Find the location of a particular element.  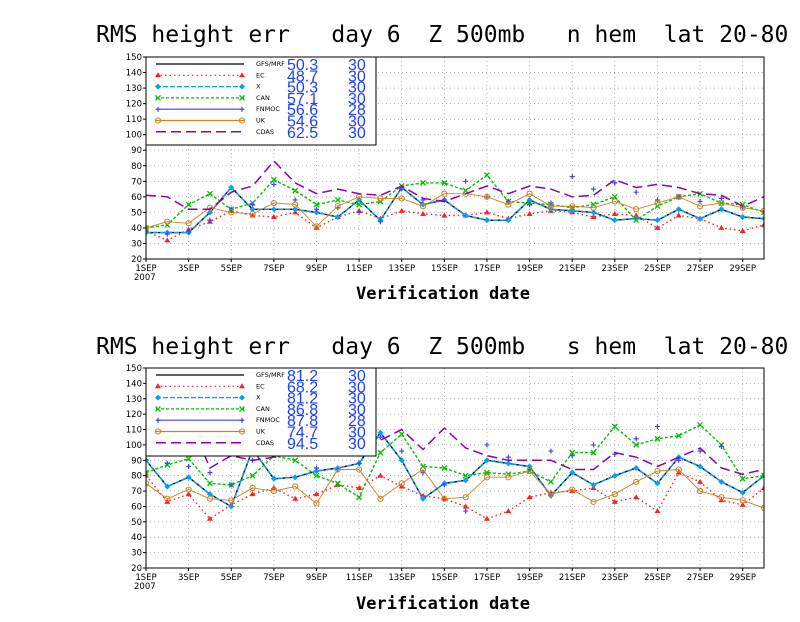

y-tick-label: 90 is located at coordinates (136, 151).